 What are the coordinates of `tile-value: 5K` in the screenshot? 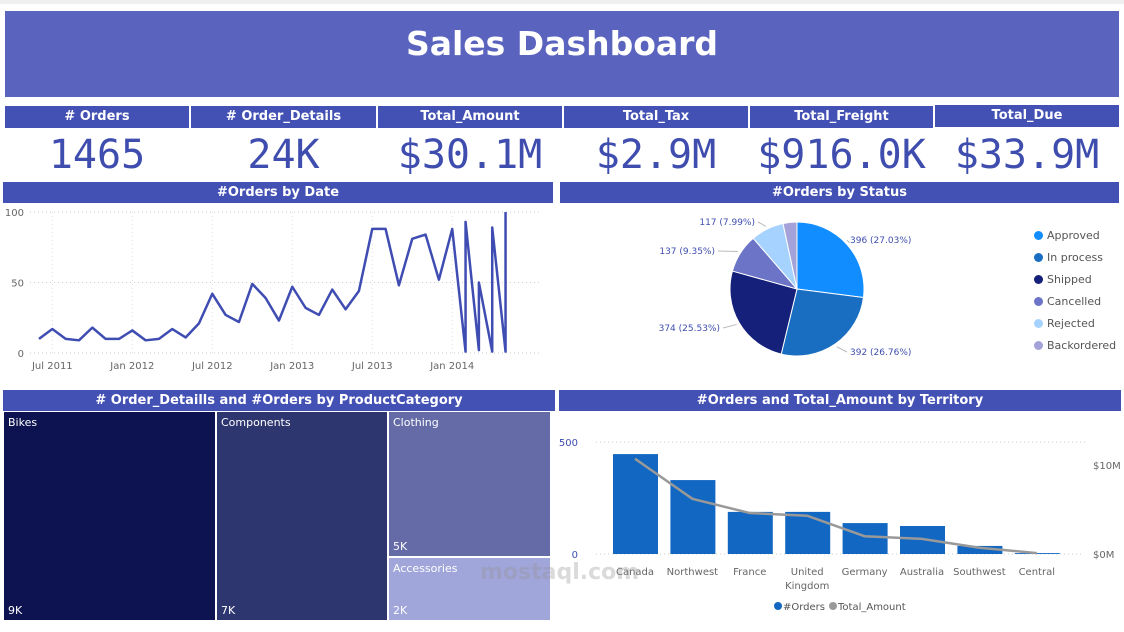 It's located at (400, 546).